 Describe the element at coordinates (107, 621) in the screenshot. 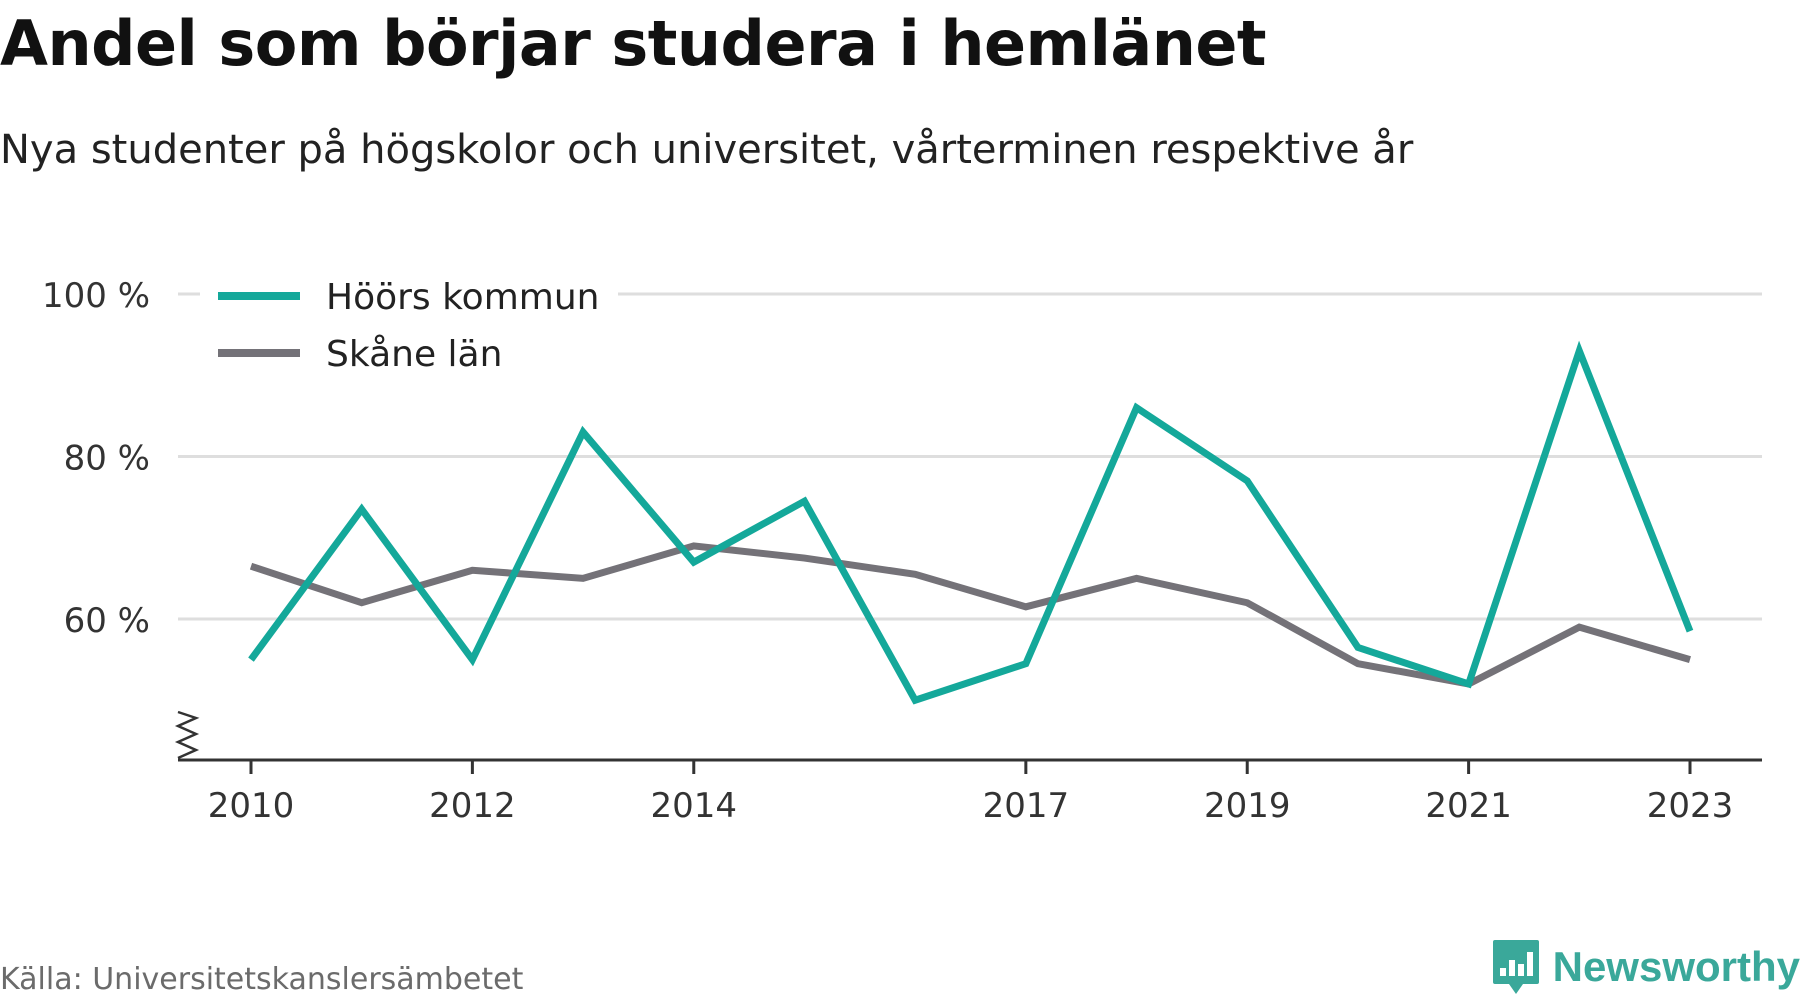

I see `y-tick-label: 60 %` at that location.